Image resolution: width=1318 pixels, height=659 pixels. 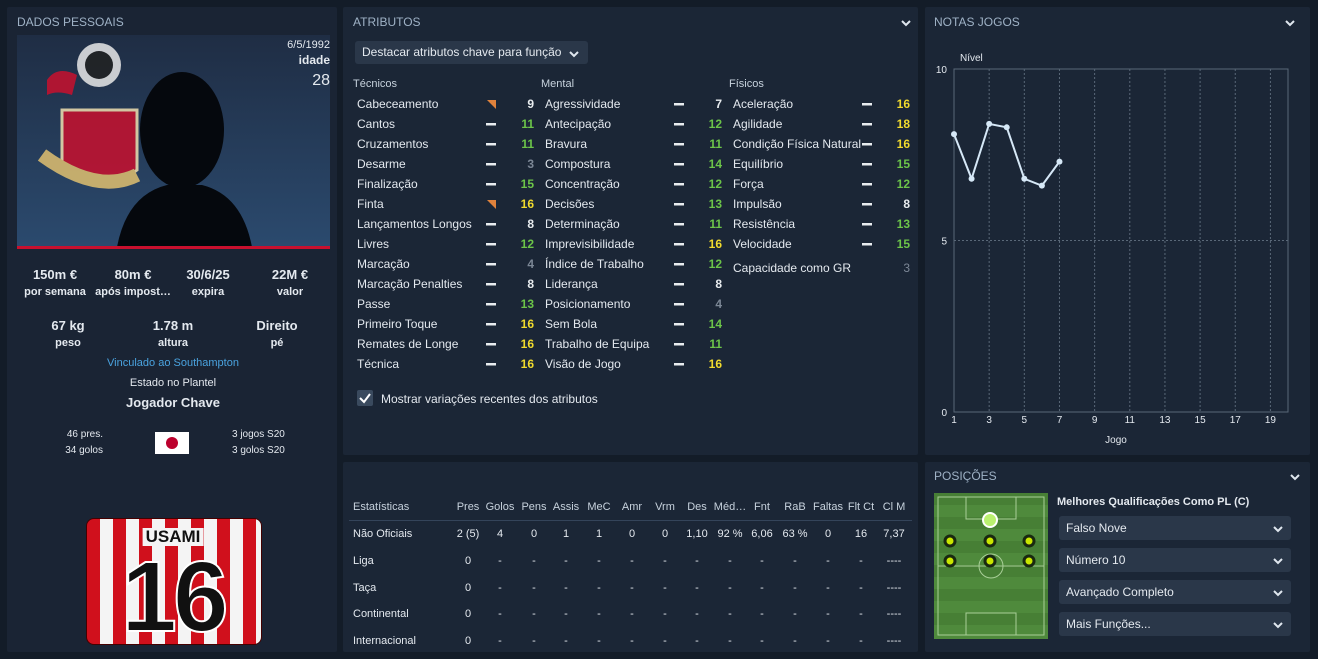 What do you see at coordinates (534, 507) in the screenshot?
I see `column-header: Pens` at bounding box center [534, 507].